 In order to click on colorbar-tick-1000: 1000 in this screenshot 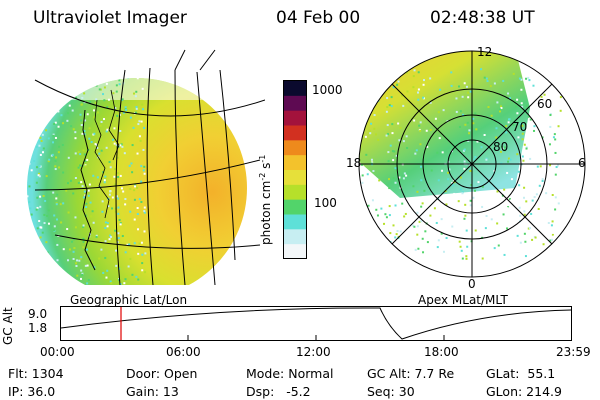, I will do `click(327, 90)`.